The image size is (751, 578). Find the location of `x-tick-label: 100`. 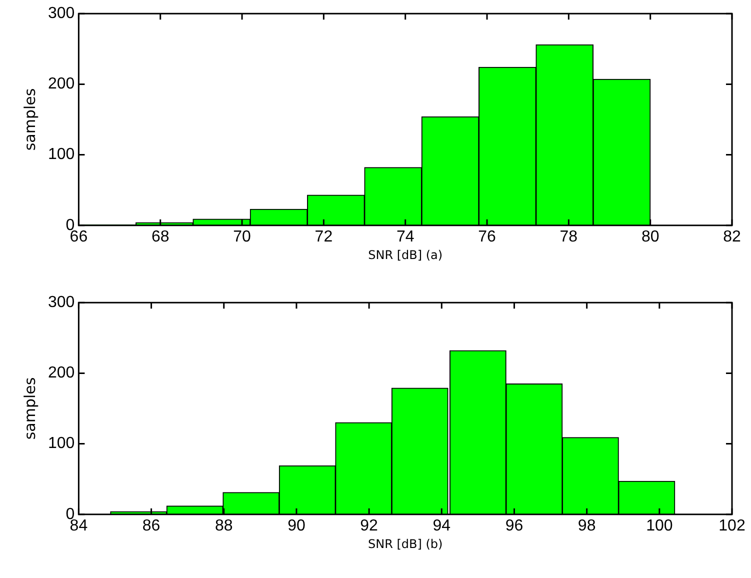

x-tick-label: 100 is located at coordinates (659, 525).